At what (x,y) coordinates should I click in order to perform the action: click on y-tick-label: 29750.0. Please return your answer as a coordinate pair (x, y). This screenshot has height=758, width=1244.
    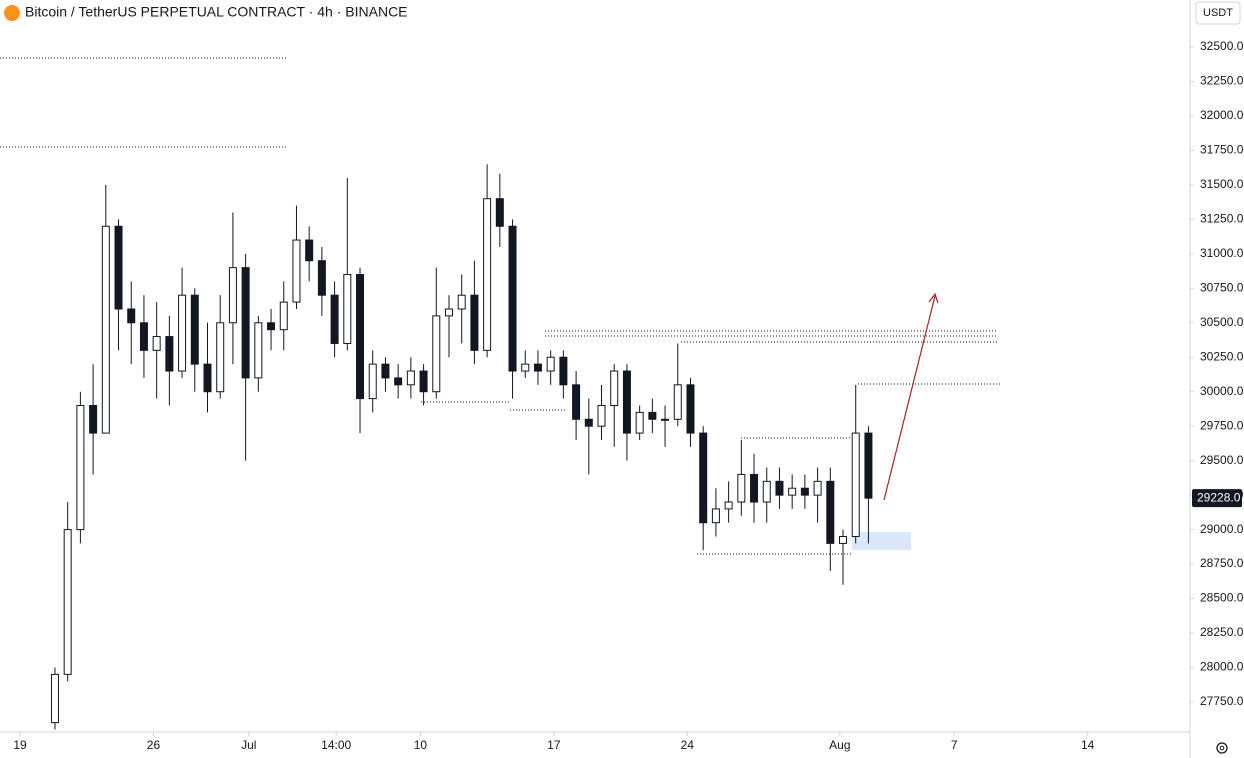
    Looking at the image, I should click on (1222, 425).